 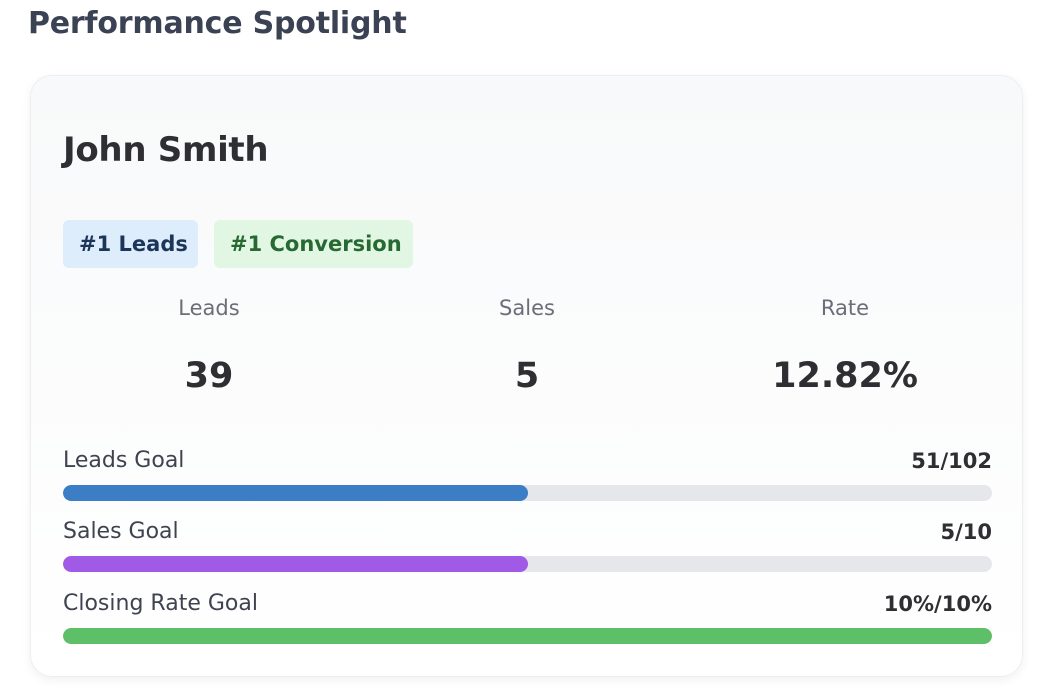 I want to click on badge-top-conversion: #1 Conversion, so click(x=313, y=244).